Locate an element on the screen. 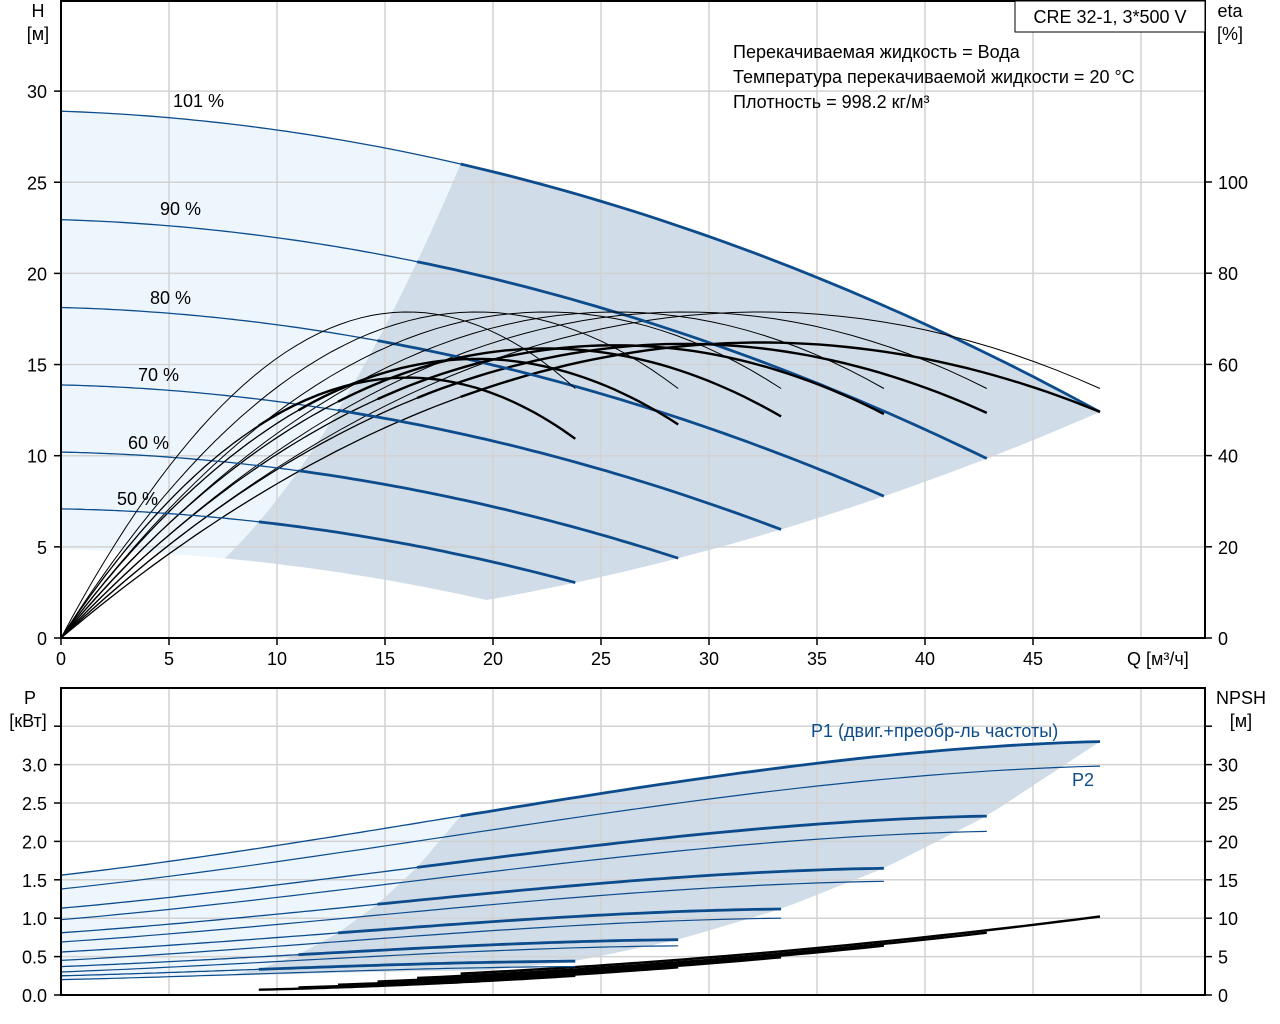 The width and height of the screenshot is (1280, 1024). h-tick-label: 30 is located at coordinates (37, 92).